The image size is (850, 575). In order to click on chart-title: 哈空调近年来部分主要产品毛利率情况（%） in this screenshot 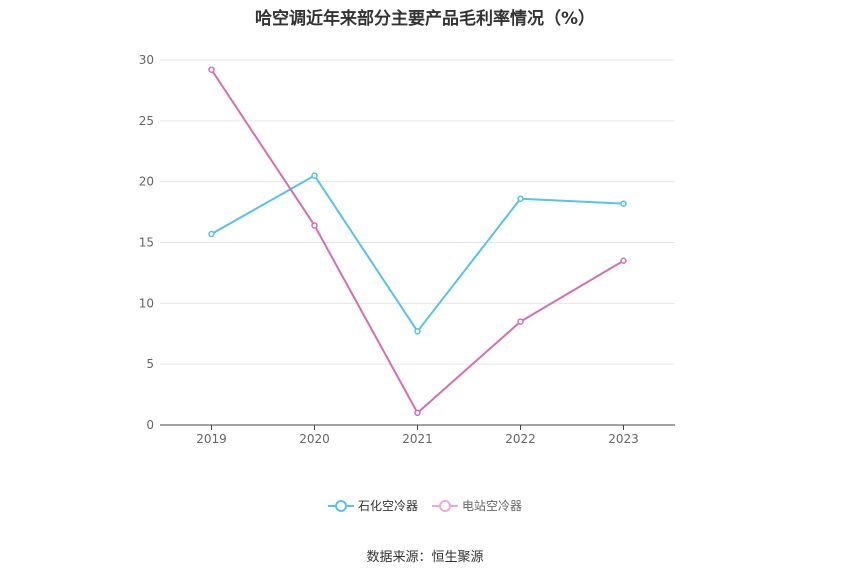, I will do `click(425, 19)`.